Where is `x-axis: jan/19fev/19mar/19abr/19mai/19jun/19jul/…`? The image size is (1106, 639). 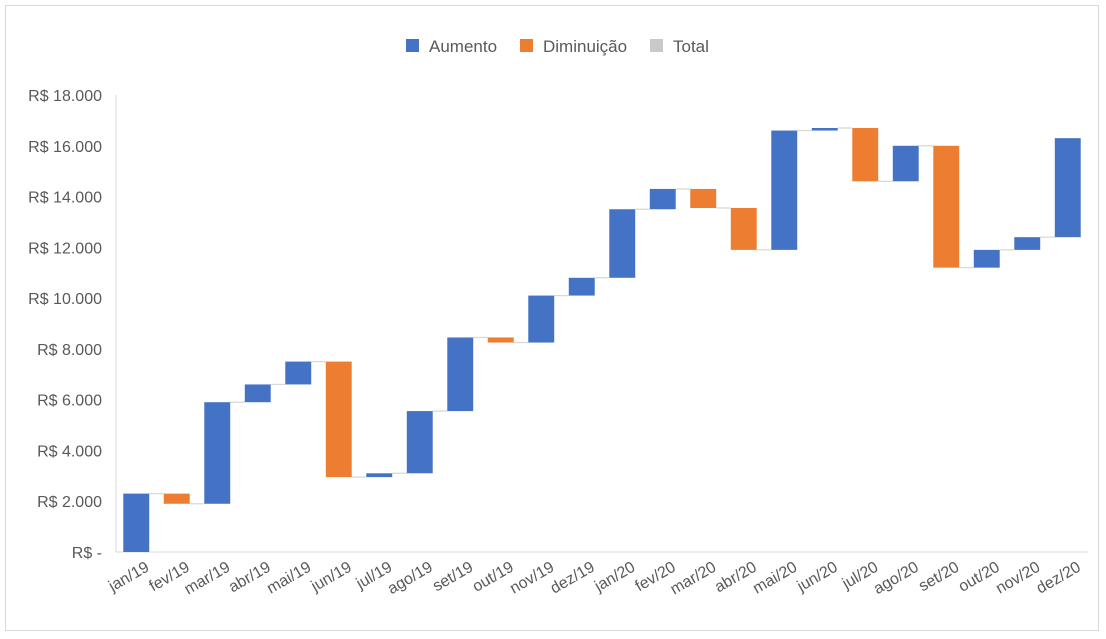 x-axis: jan/19fev/19mar/19abr/19mai/19jun/19jul/… is located at coordinates (596, 575).